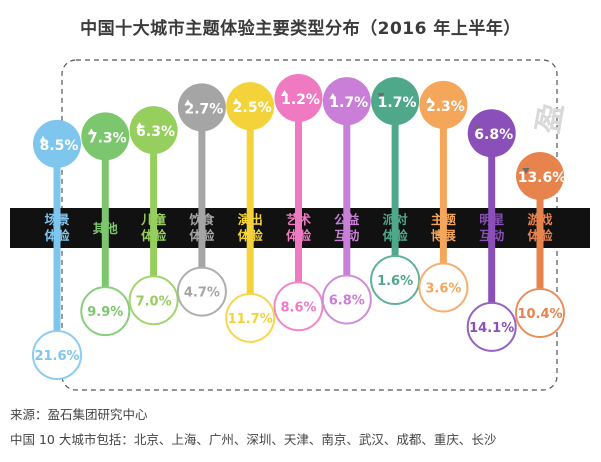 The height and width of the screenshot is (462, 601). I want to click on bottom-value-label-9: 14.1%, so click(491, 328).